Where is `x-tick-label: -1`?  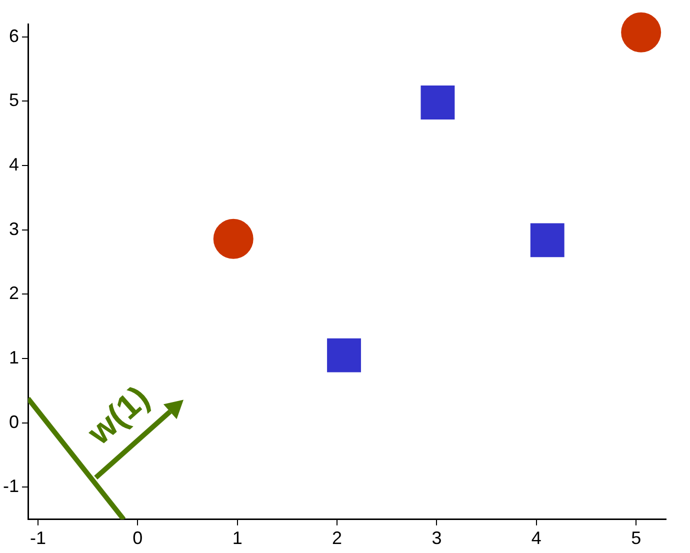
x-tick-label: -1 is located at coordinates (38, 538).